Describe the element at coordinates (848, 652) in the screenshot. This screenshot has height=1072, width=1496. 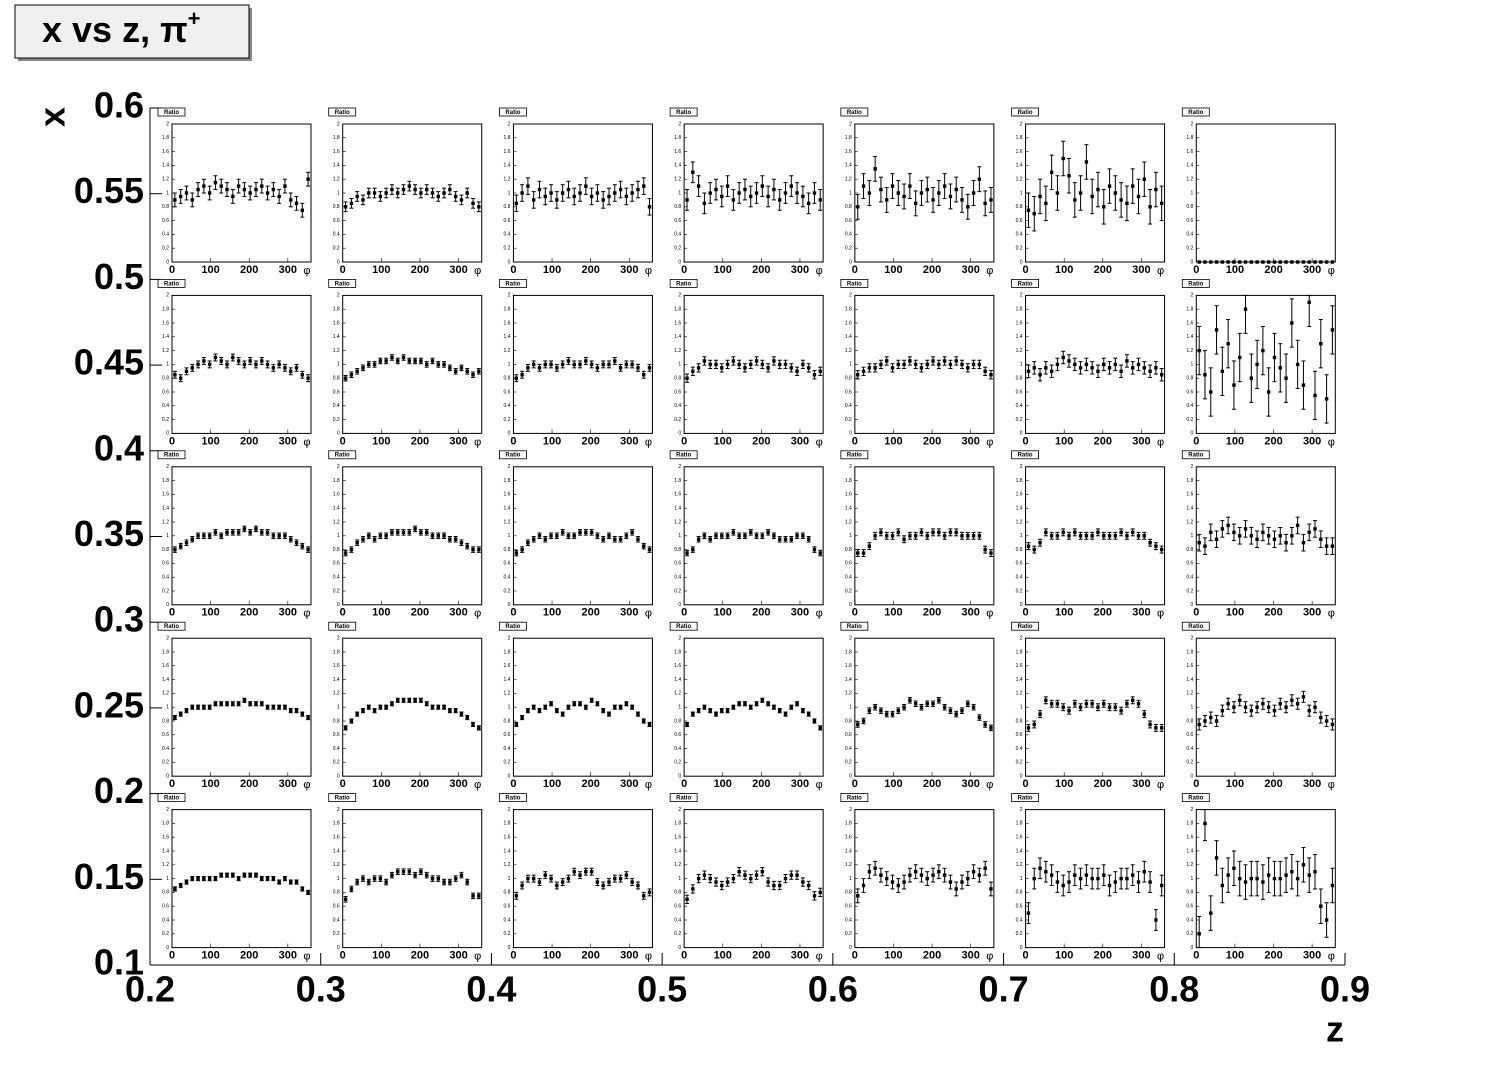
I see `panel-y-tick-label: 1.8` at that location.